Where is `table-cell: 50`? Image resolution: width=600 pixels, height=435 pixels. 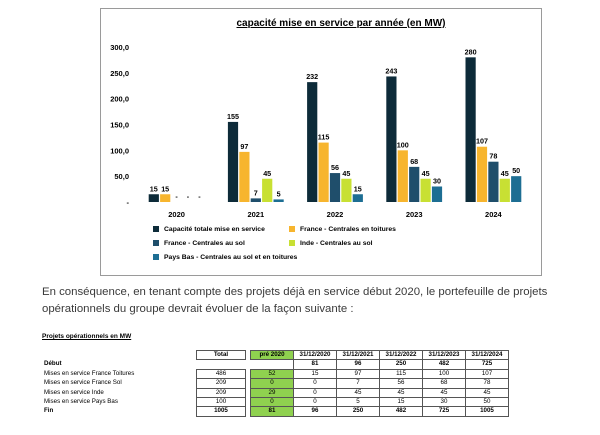 table-cell: 50 is located at coordinates (487, 402).